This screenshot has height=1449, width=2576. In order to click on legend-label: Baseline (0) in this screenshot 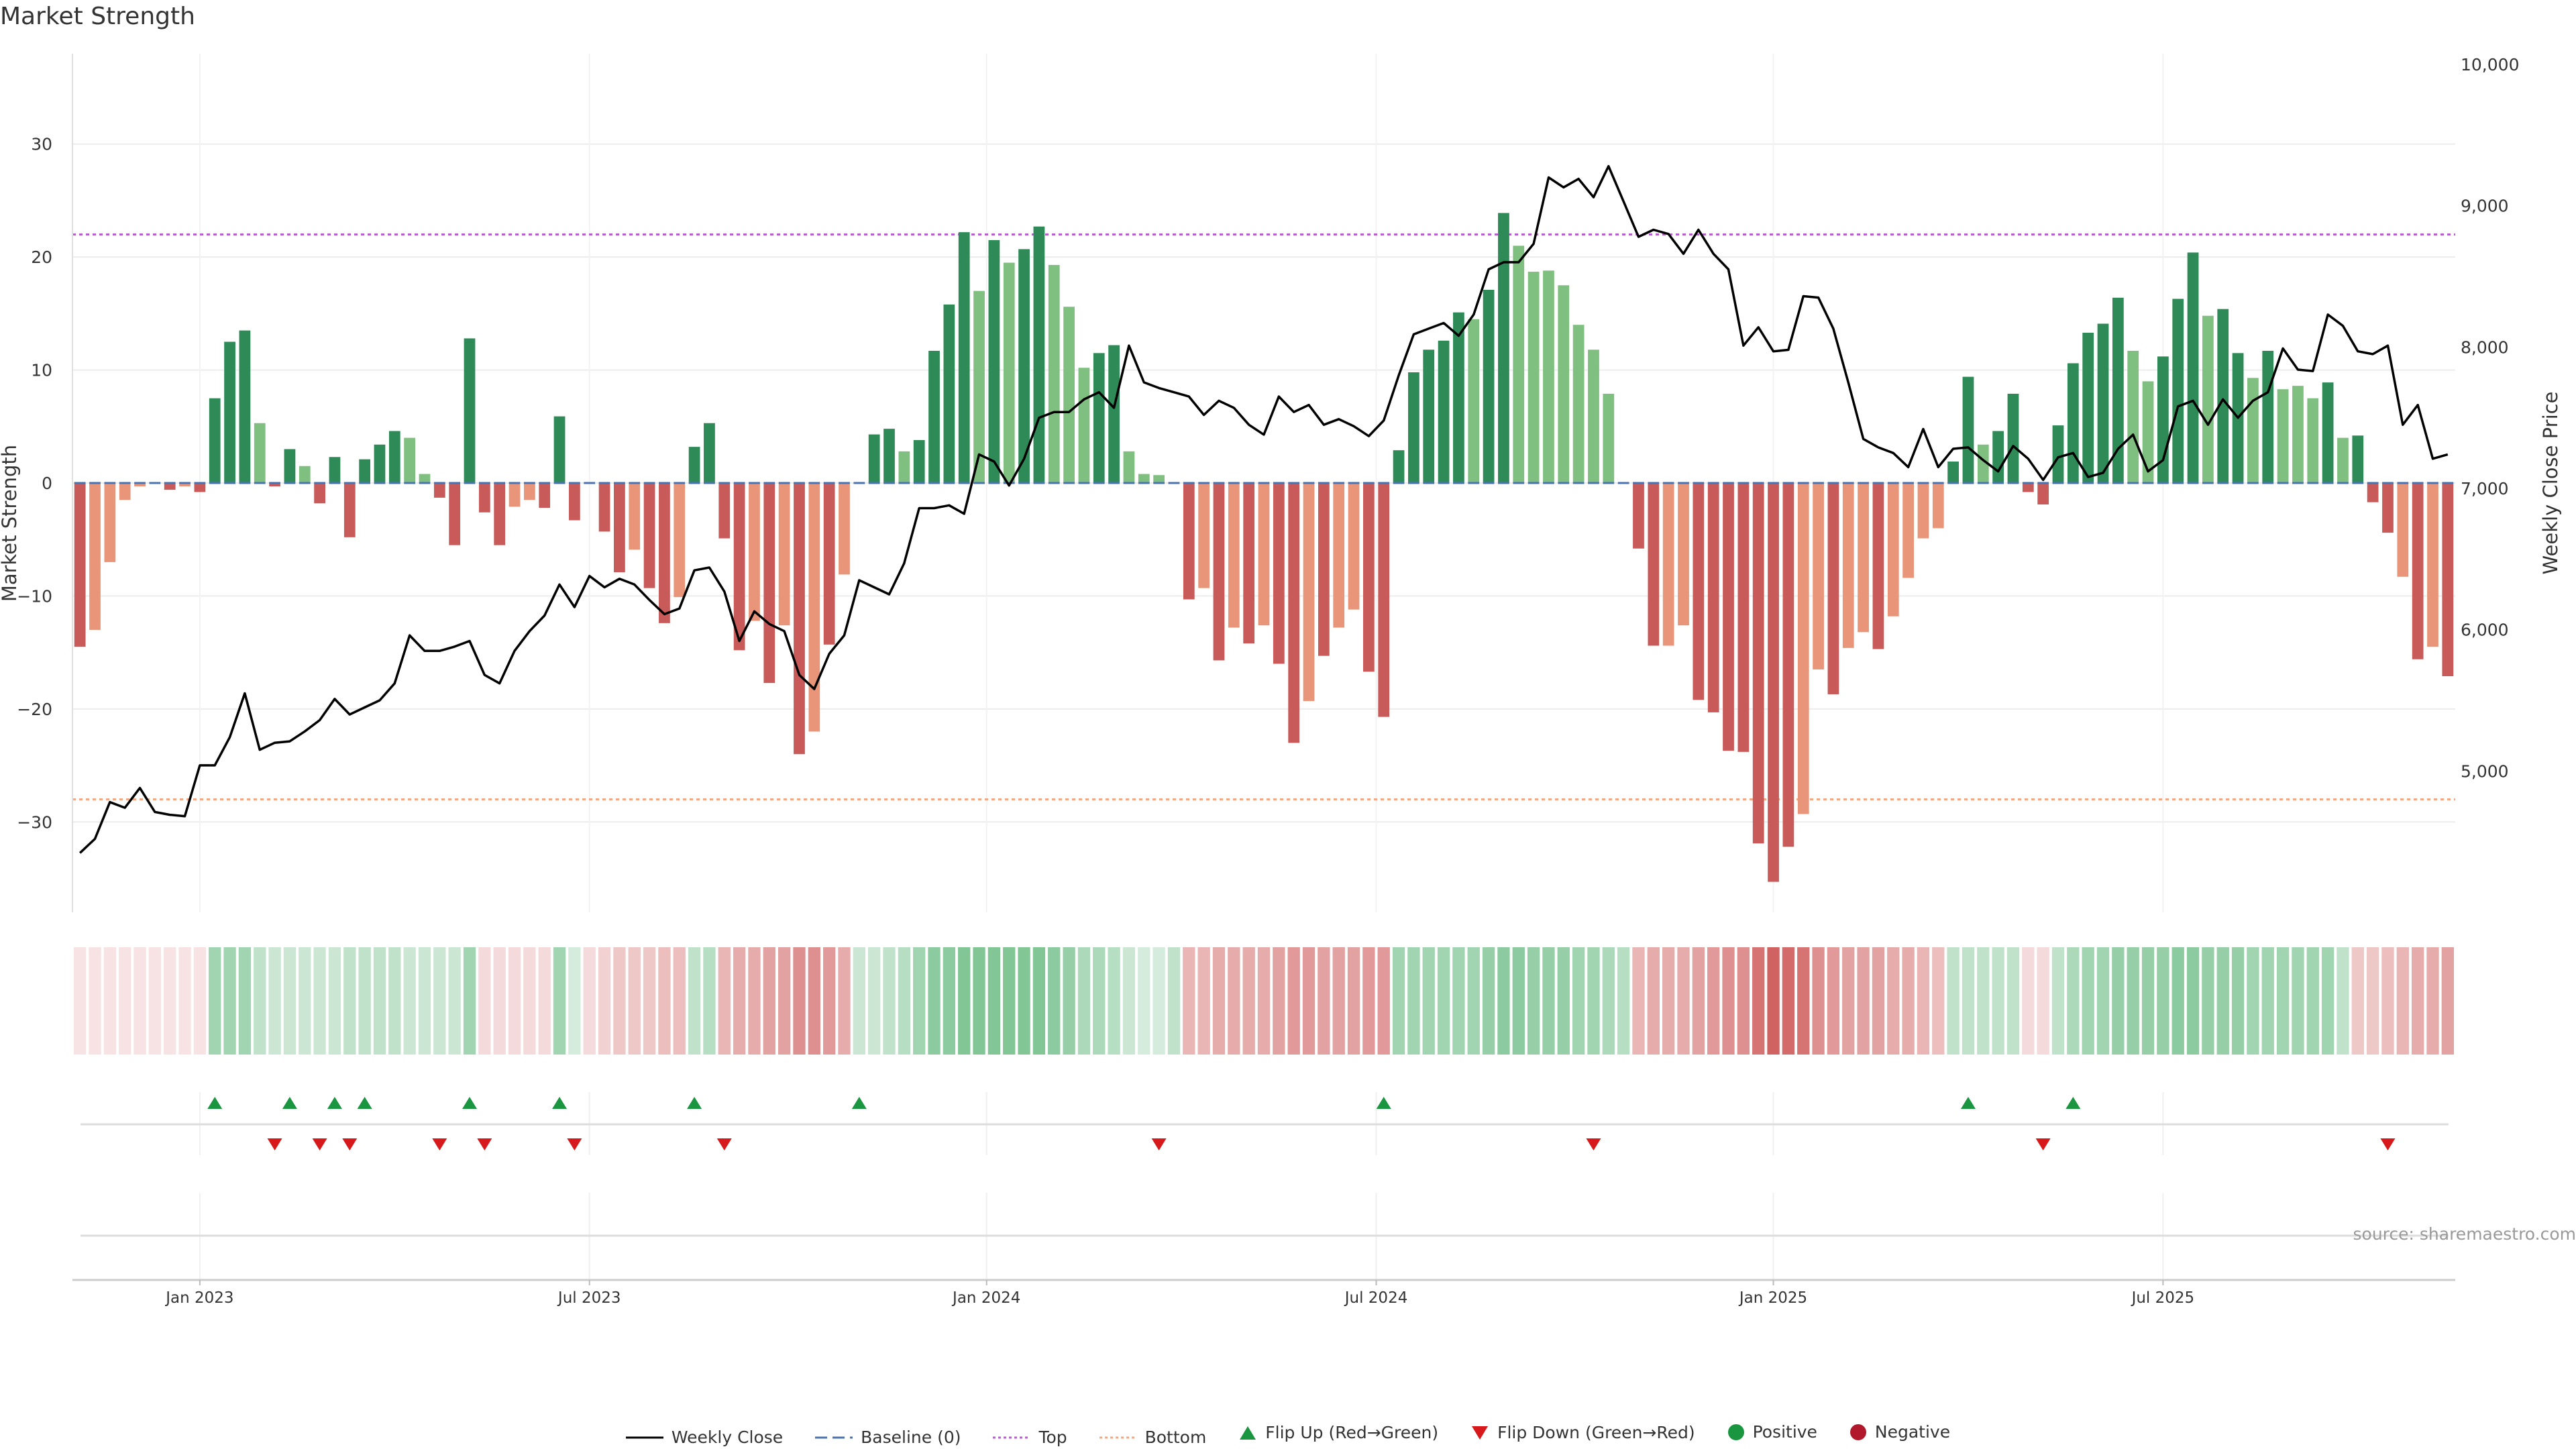, I will do `click(911, 1437)`.